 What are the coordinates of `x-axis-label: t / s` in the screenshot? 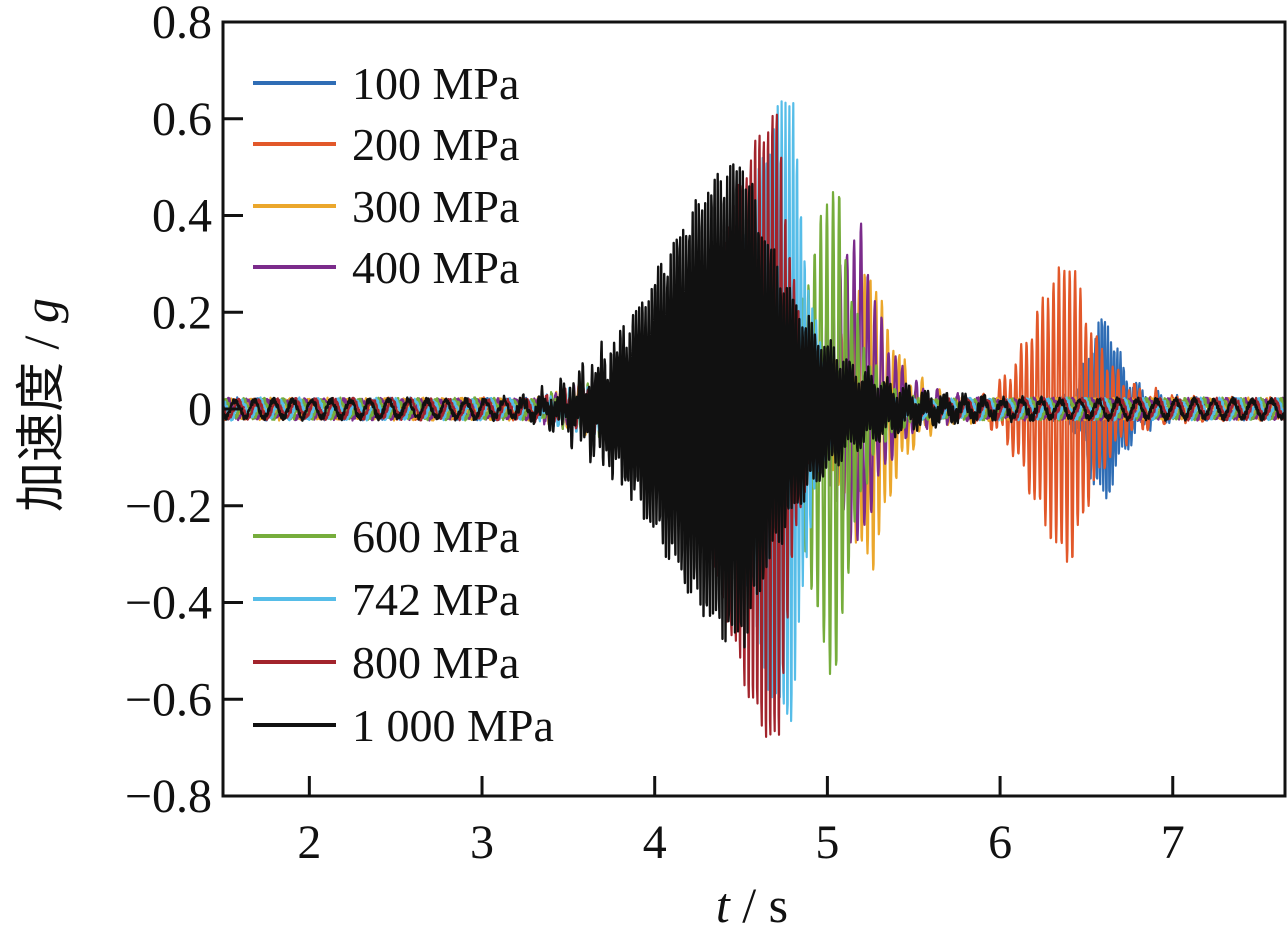 It's located at (752, 902).